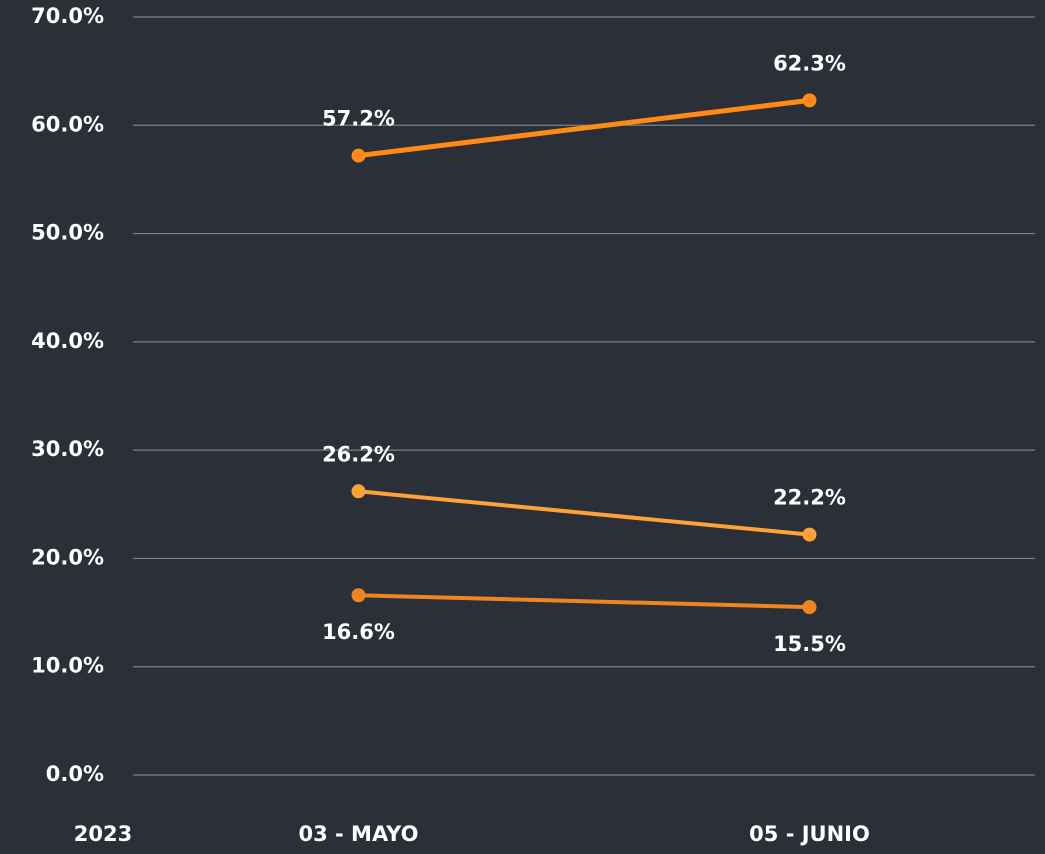 This screenshot has height=854, width=1045. Describe the element at coordinates (103, 834) in the screenshot. I see `x-axis-label: 2023` at that location.